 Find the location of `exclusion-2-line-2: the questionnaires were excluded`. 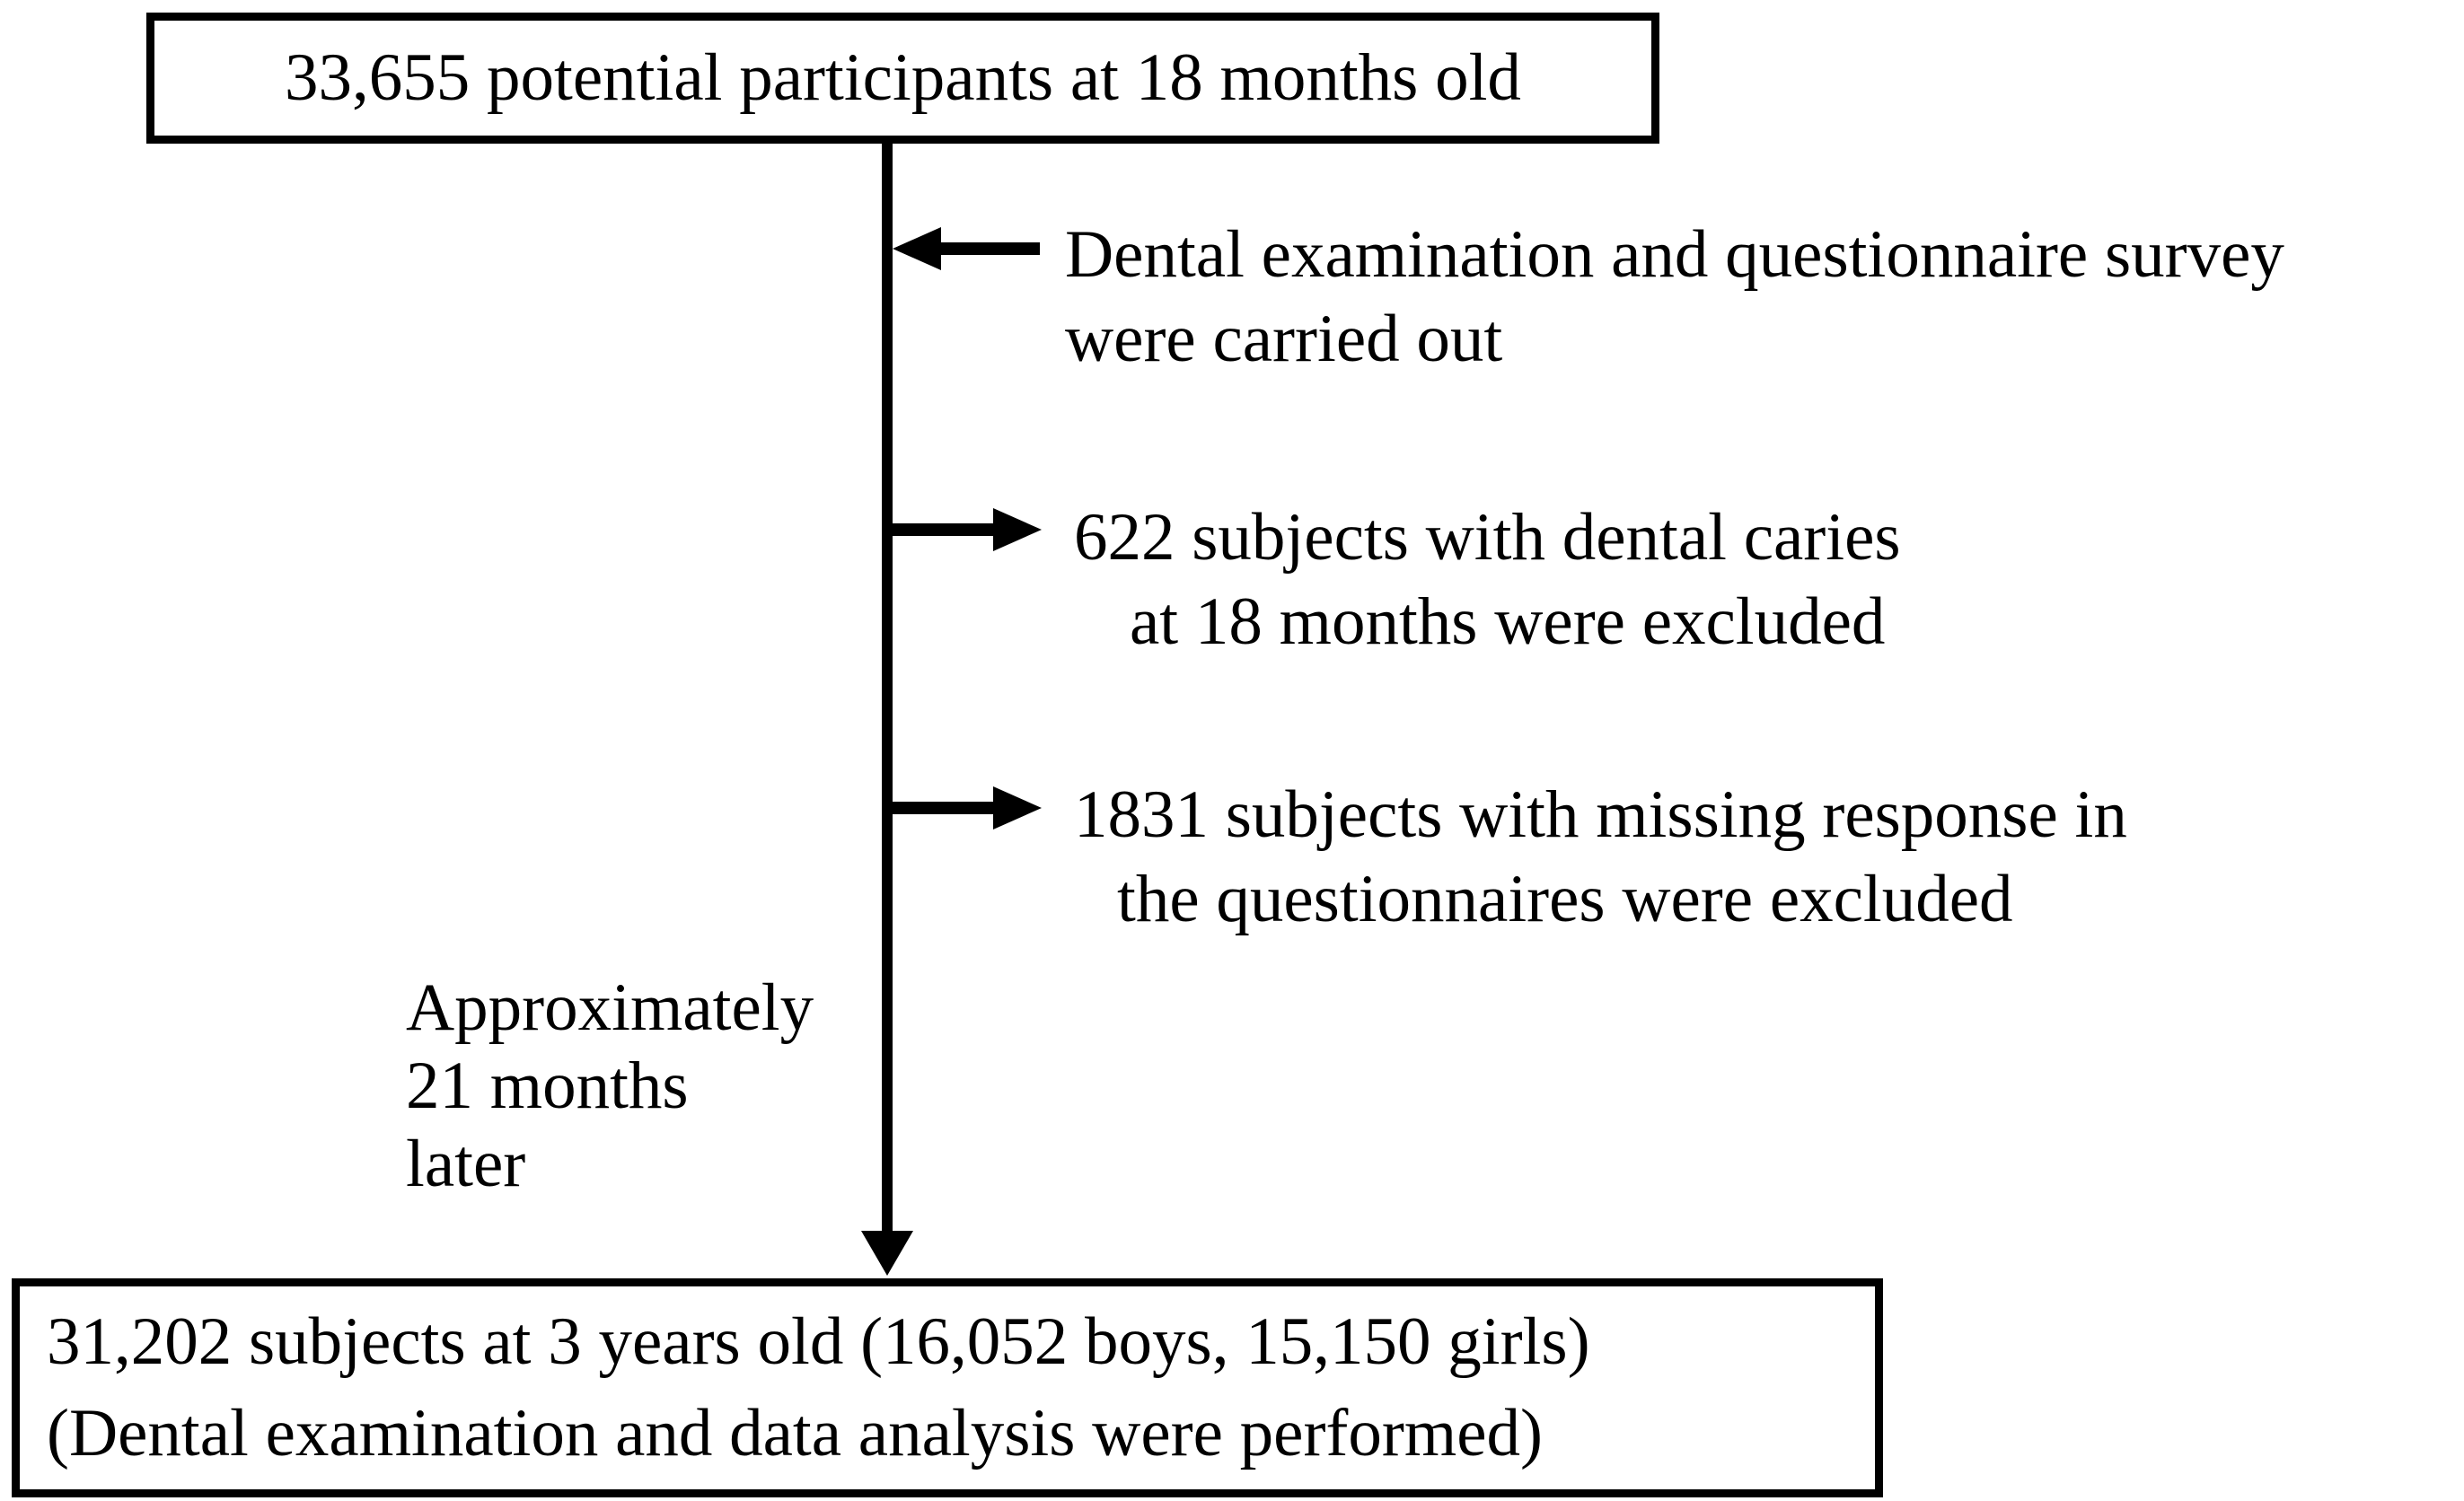

exclusion-2-line-2: the questionnaires were excluded is located at coordinates (1565, 899).